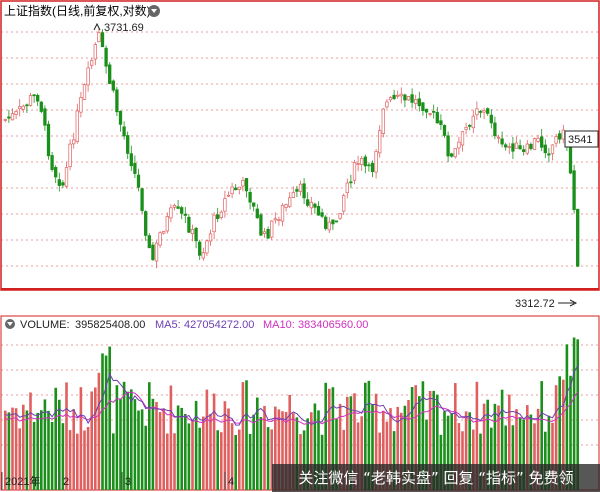 This screenshot has width=600, height=492. I want to click on volume-legend-label: VOLUME:, so click(45, 325).